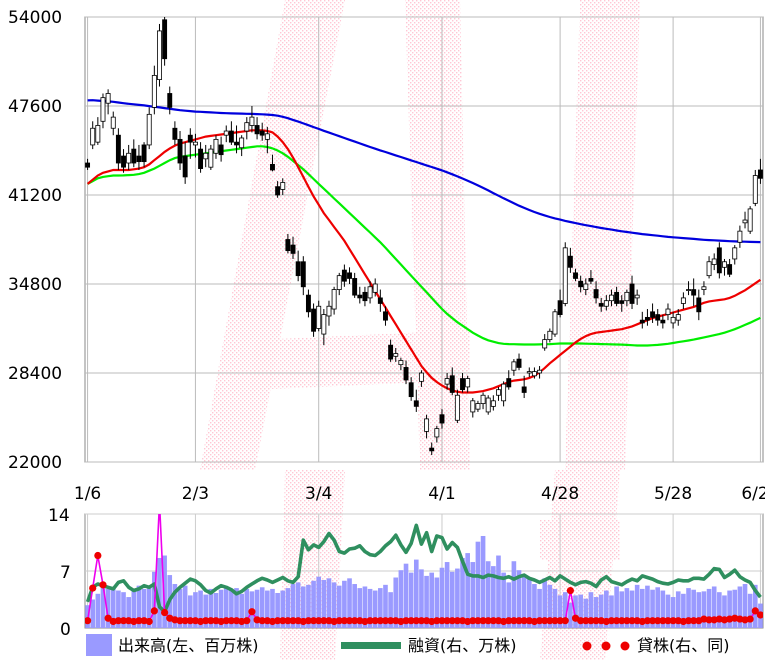 The width and height of the screenshot is (765, 660). What do you see at coordinates (753, 494) in the screenshot?
I see `x-tick: 6/24` at bounding box center [753, 494].